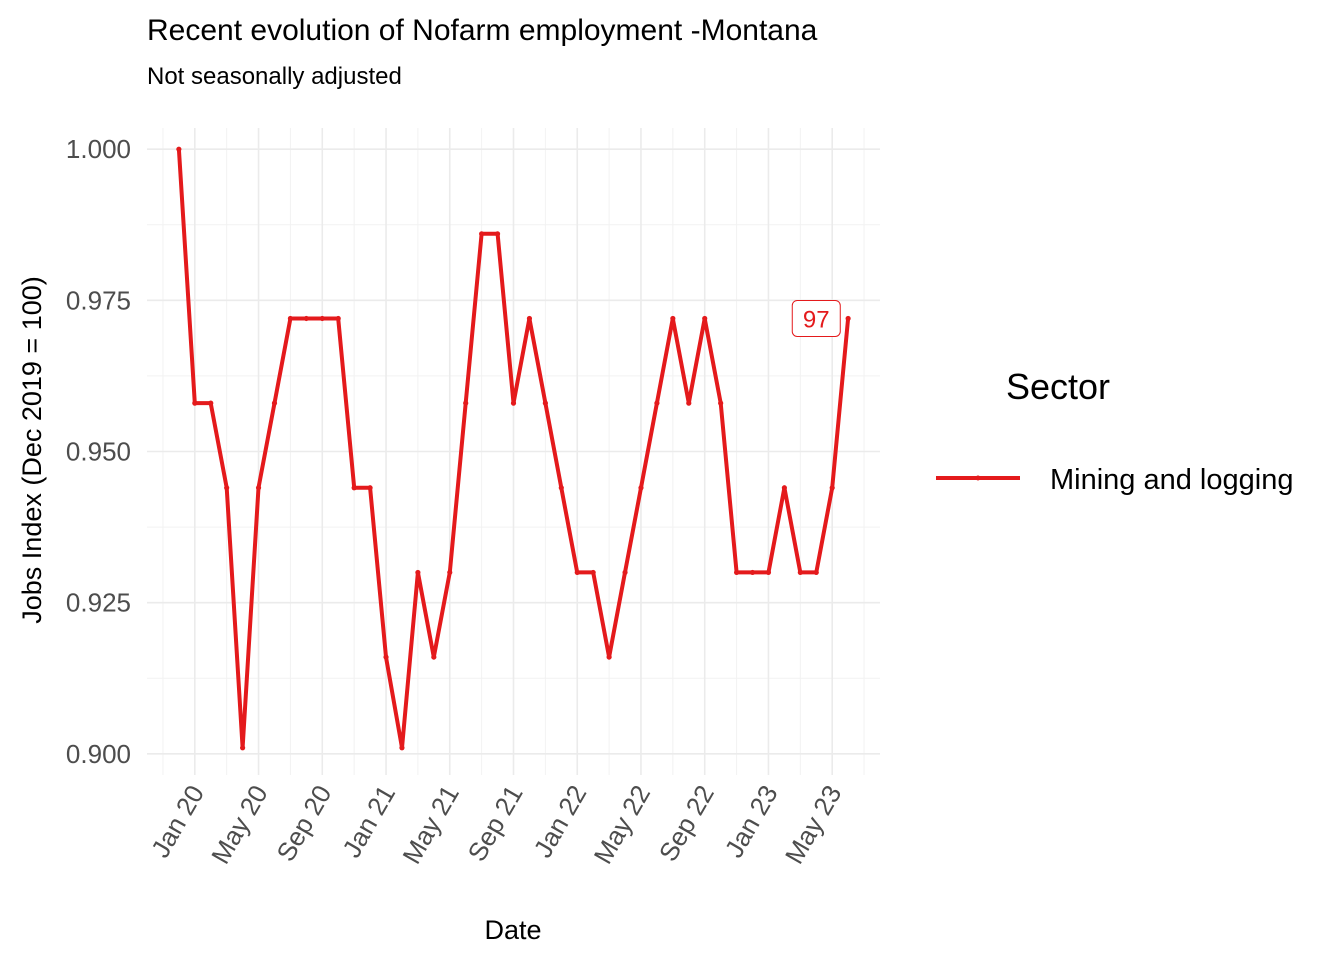  Describe the element at coordinates (239, 824) in the screenshot. I see `x-tick-label: May 20` at that location.